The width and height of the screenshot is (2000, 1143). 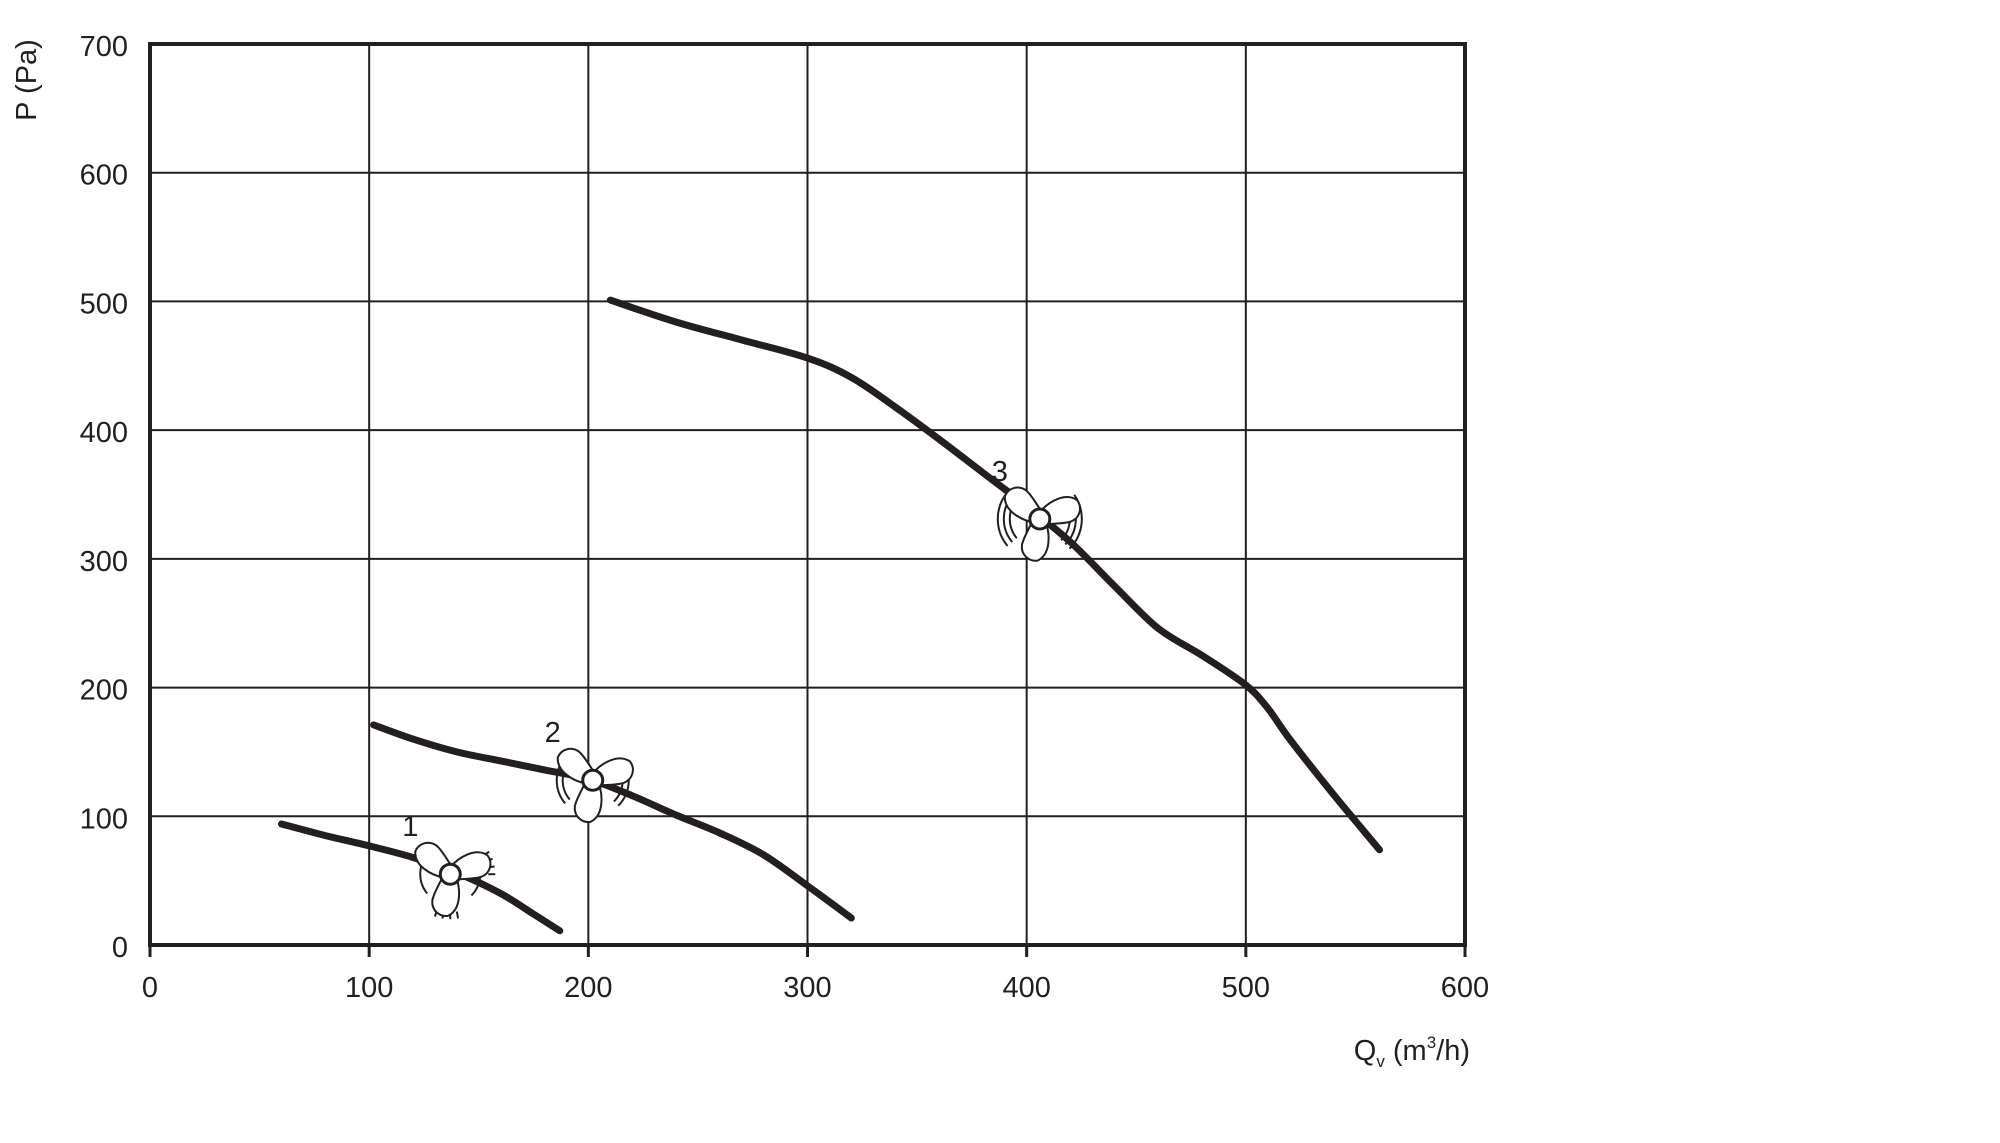 What do you see at coordinates (120, 948) in the screenshot?
I see `y-tick-label: 0` at bounding box center [120, 948].